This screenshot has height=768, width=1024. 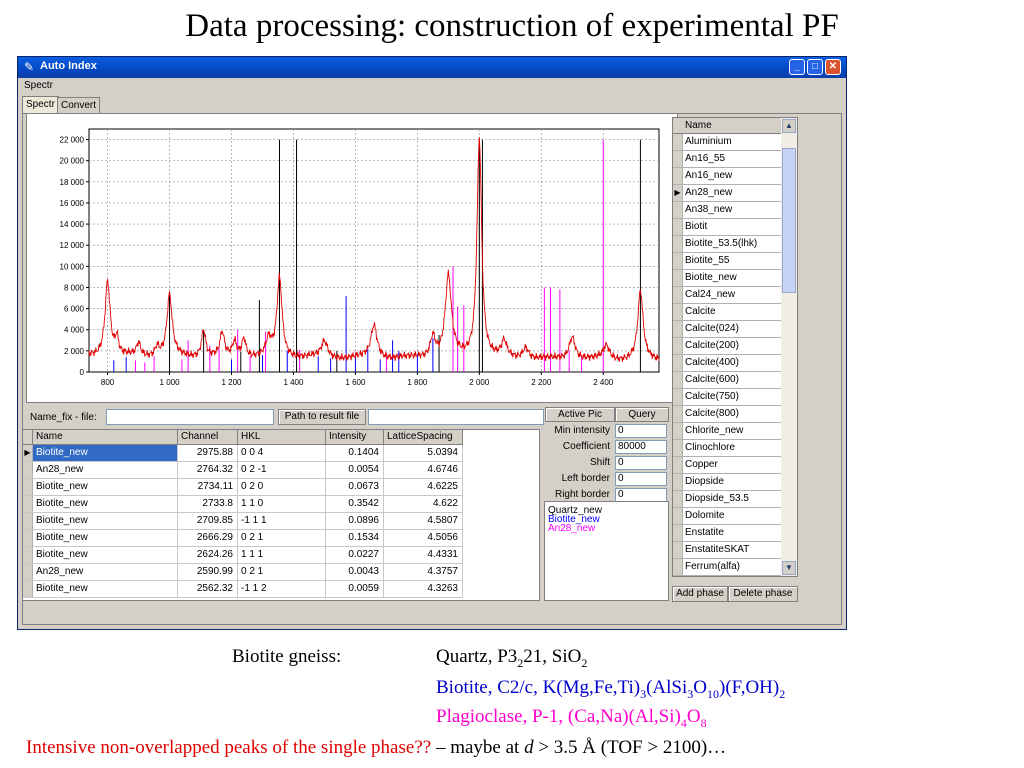 What do you see at coordinates (243, 470) in the screenshot?
I see `table-row: An28_new 2764.32 0 2 -1 0.0054 4.6746` at bounding box center [243, 470].